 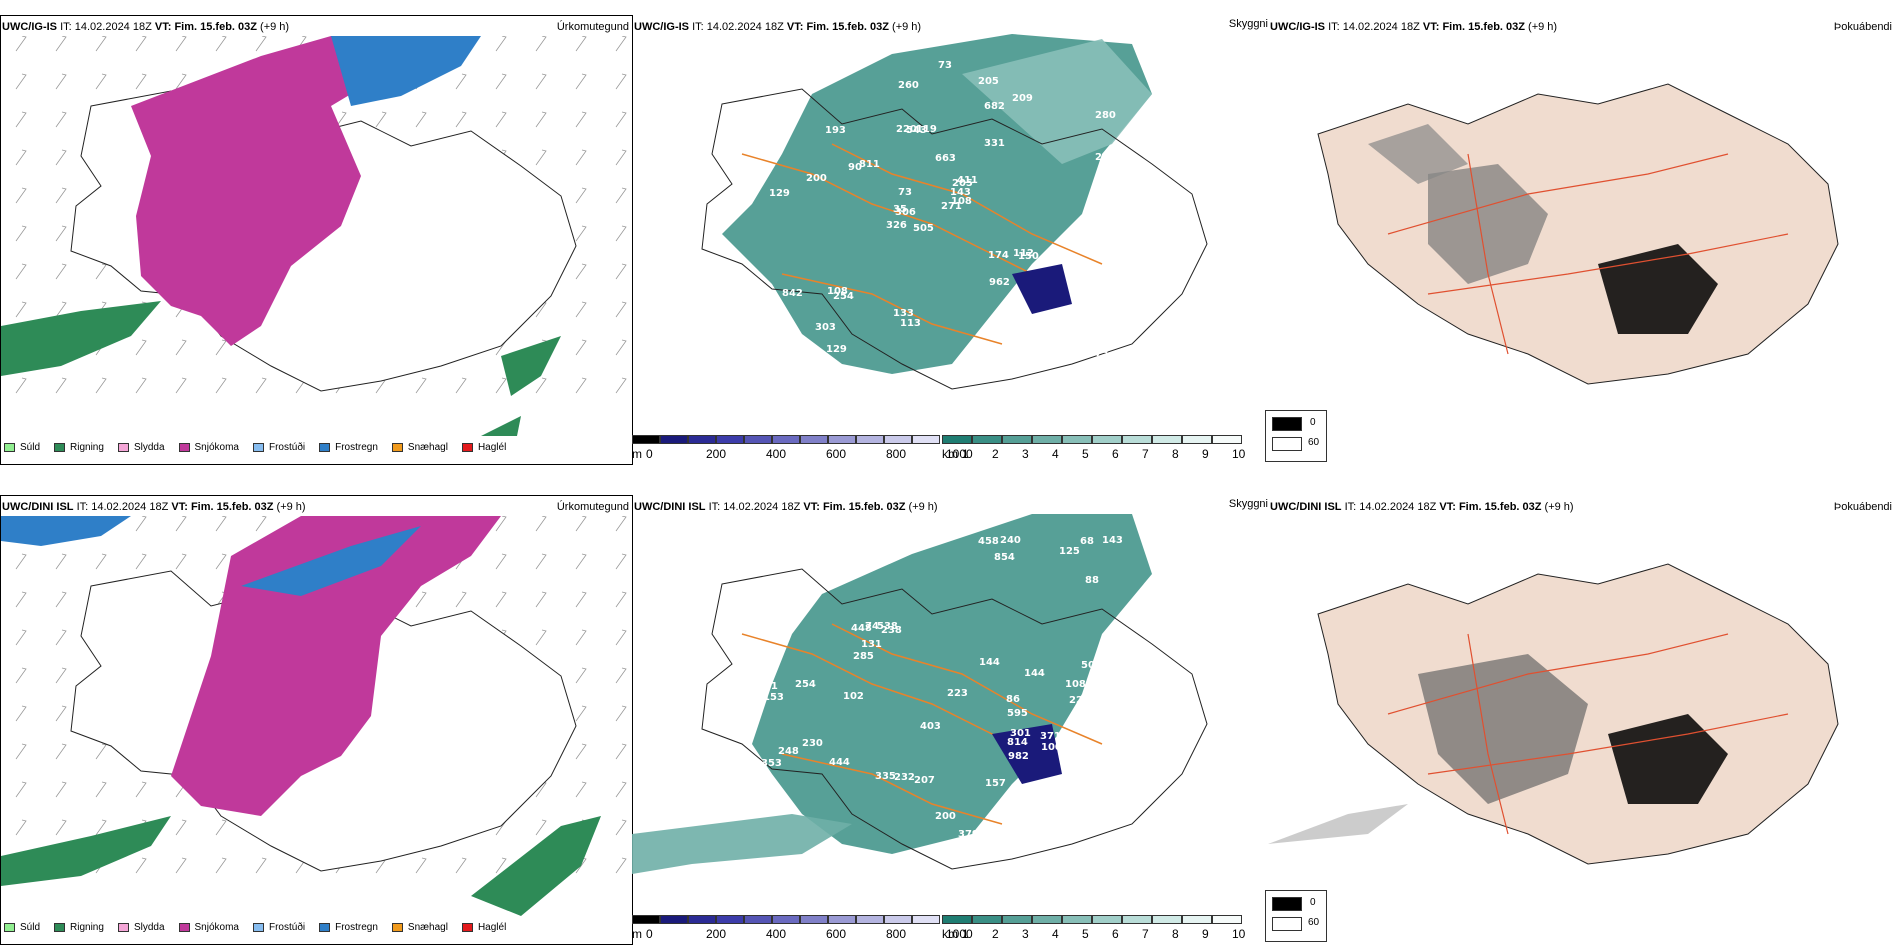 I want to click on height-label: 220, so click(x=906, y=129).